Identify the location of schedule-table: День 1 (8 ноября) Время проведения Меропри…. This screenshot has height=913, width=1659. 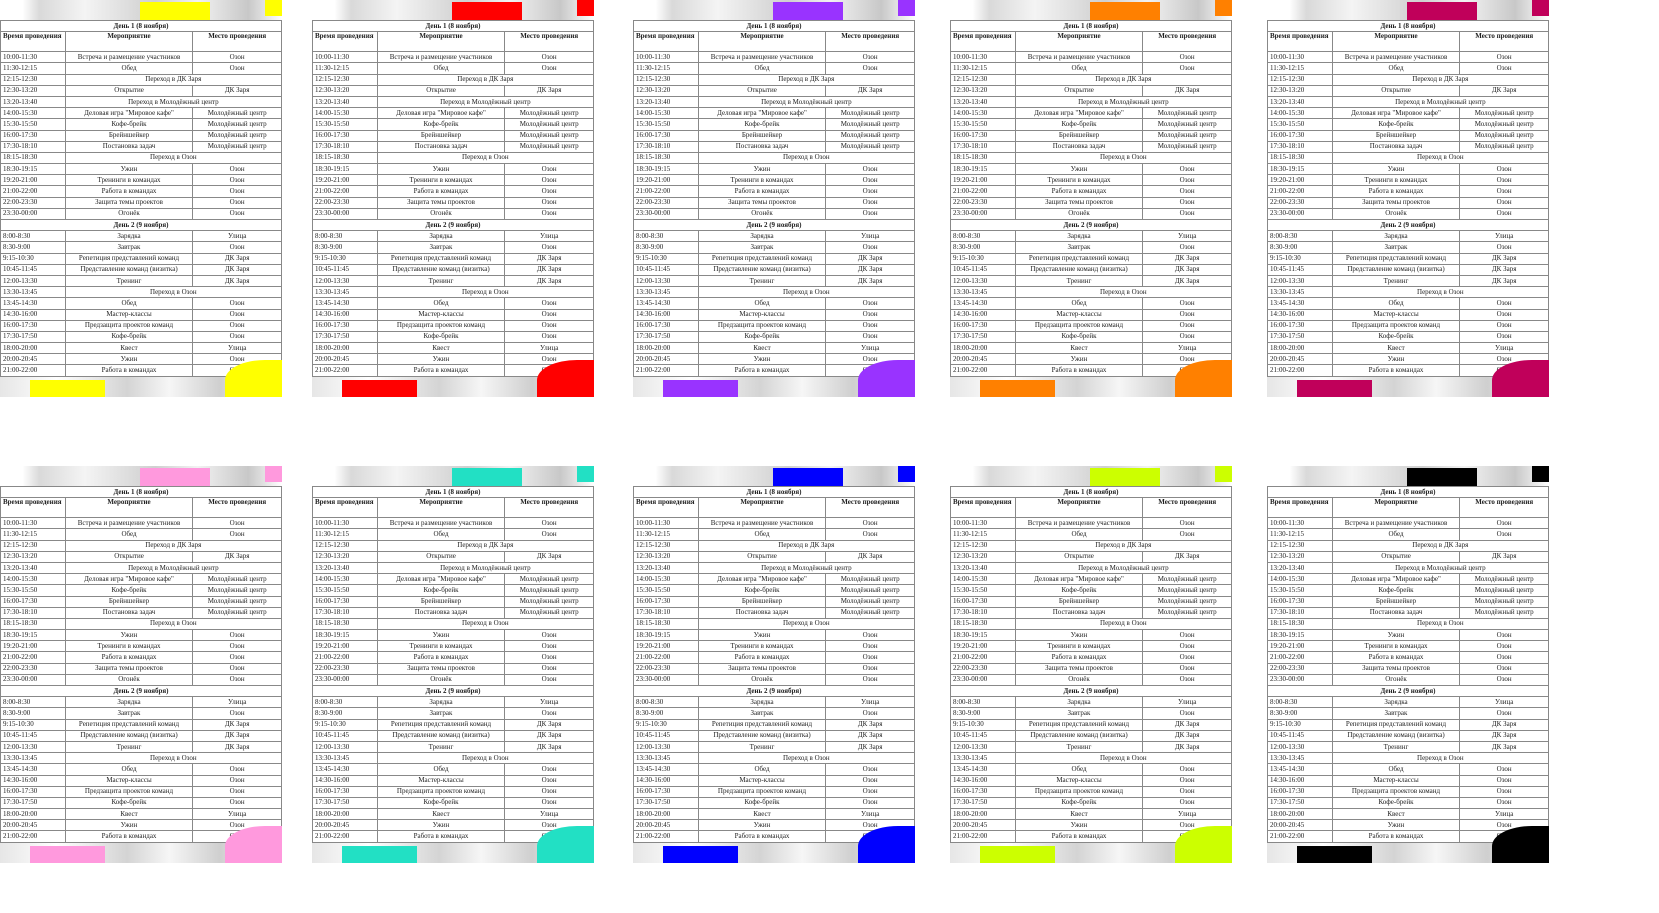
(453, 203).